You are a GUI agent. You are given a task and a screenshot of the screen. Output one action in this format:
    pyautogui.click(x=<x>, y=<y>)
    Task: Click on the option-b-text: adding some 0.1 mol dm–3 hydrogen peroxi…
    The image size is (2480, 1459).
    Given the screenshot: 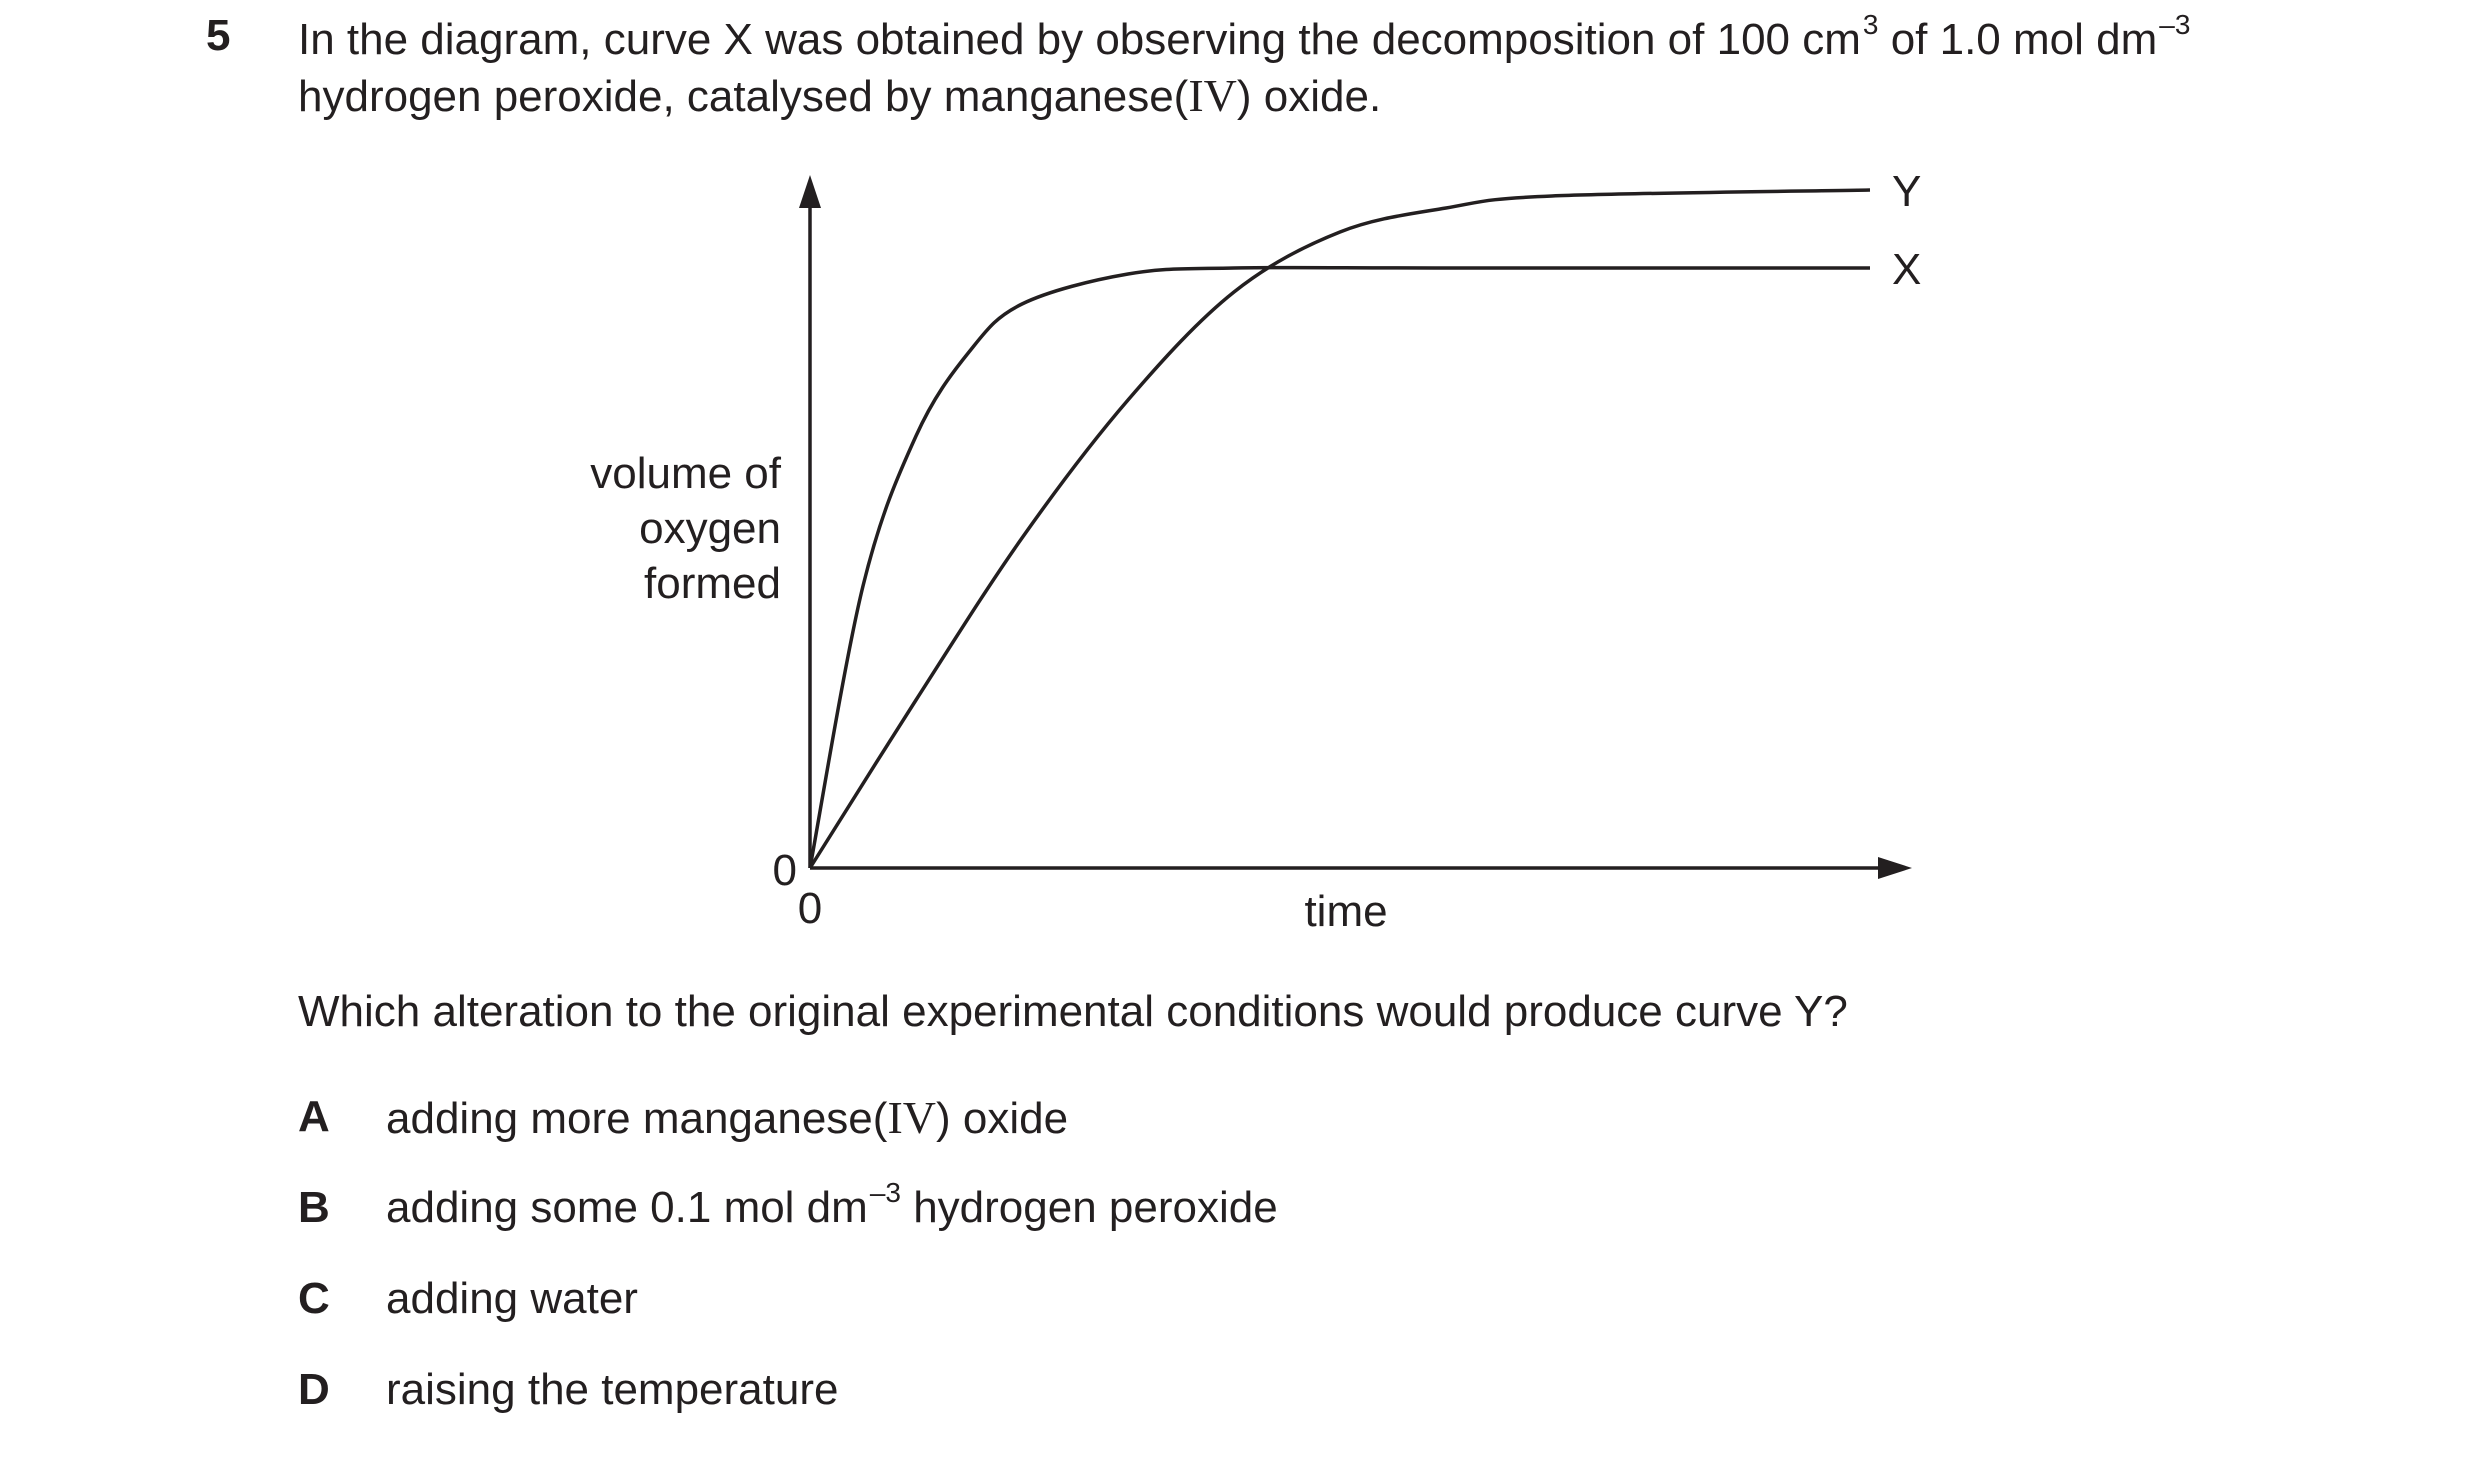 What is the action you would take?
    pyautogui.click(x=832, y=1205)
    